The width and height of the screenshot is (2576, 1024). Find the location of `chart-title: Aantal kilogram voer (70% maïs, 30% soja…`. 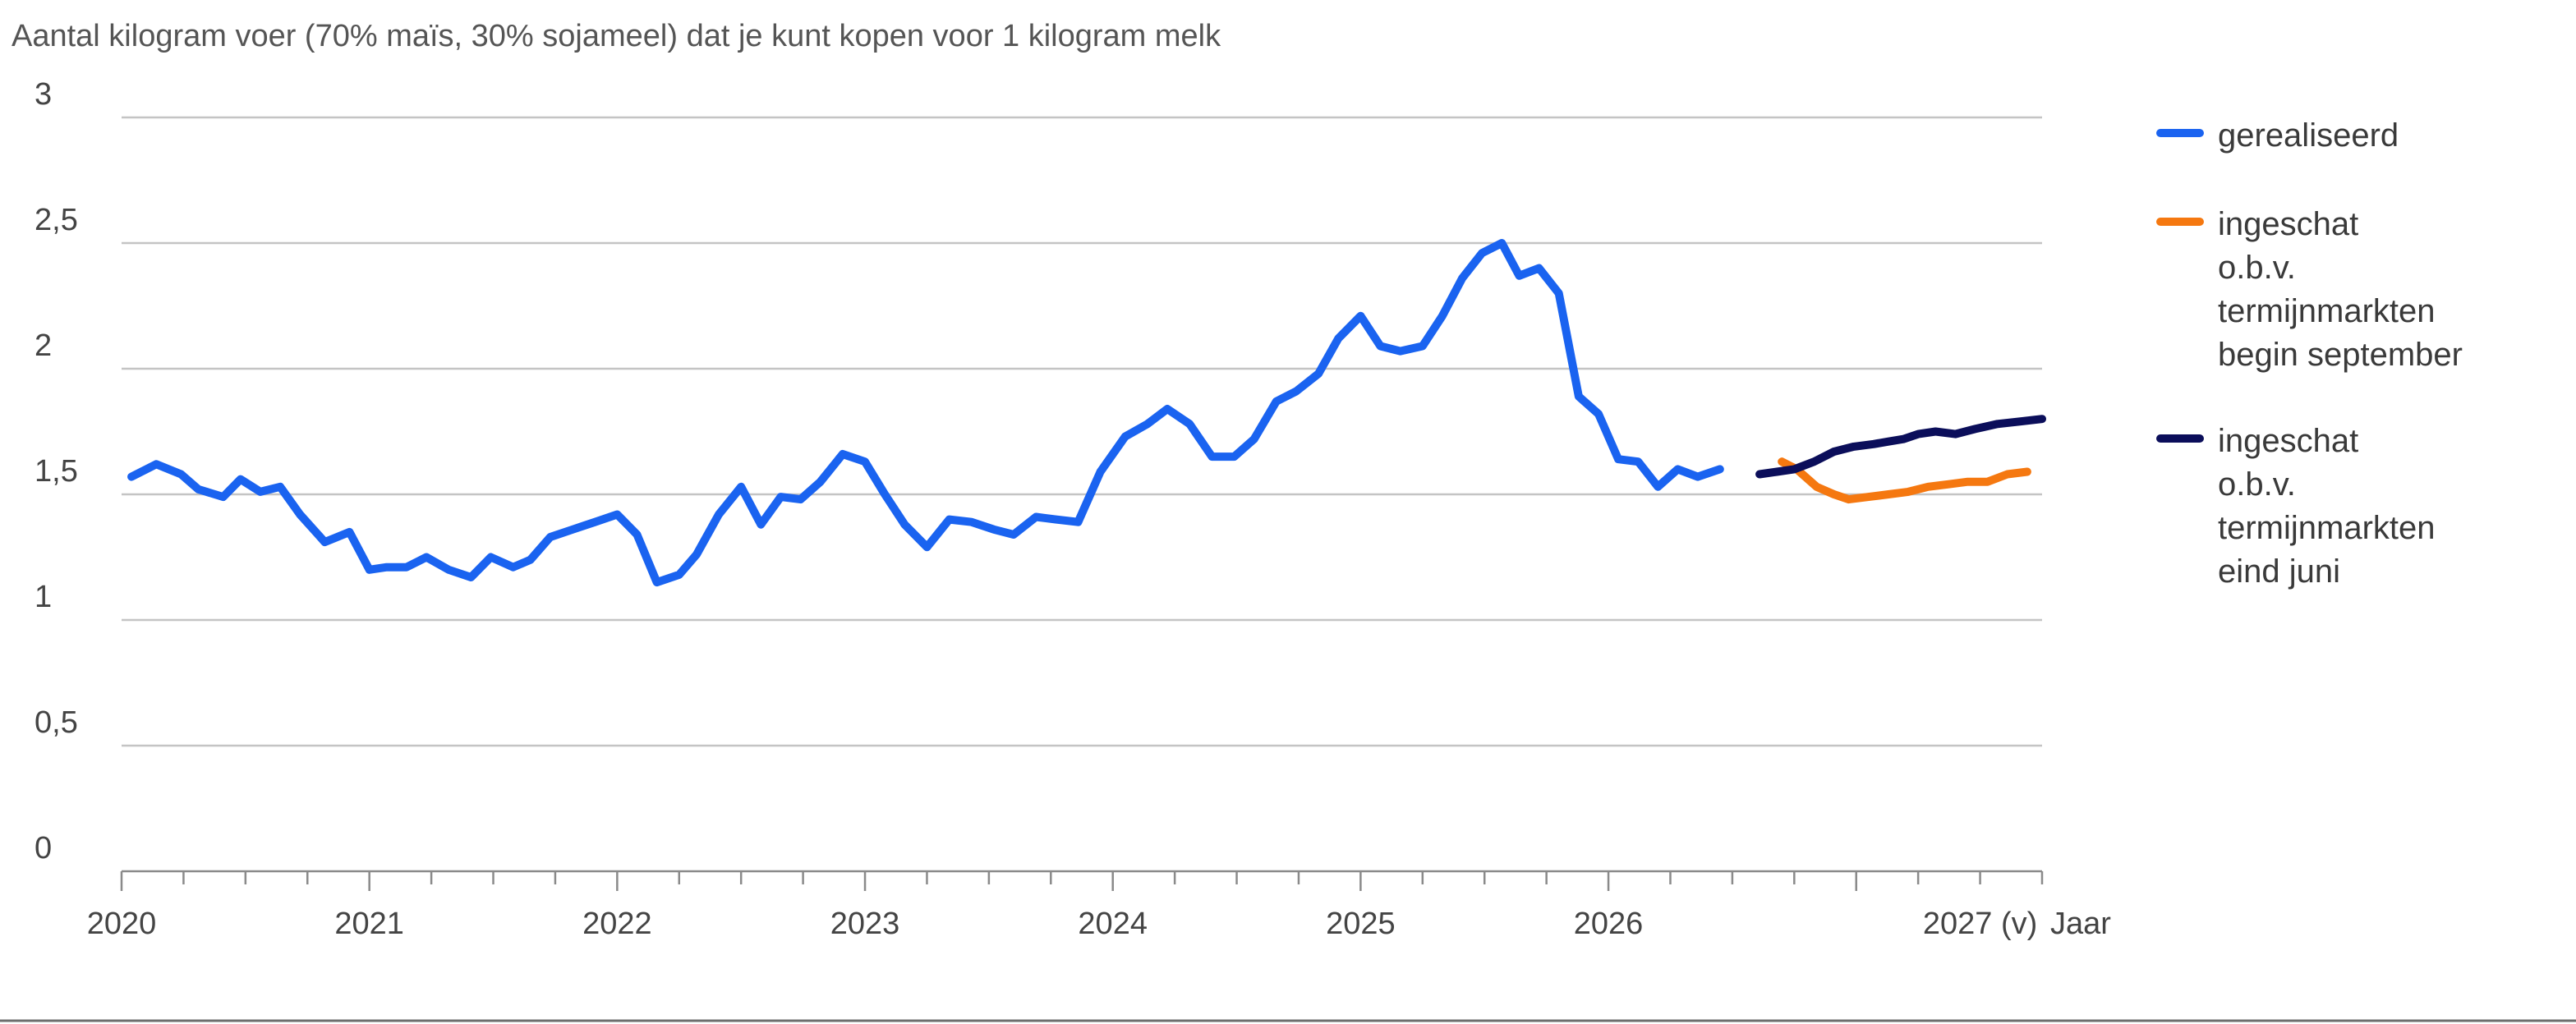

chart-title: Aantal kilogram voer (70% maïs, 30% soja… is located at coordinates (616, 36).